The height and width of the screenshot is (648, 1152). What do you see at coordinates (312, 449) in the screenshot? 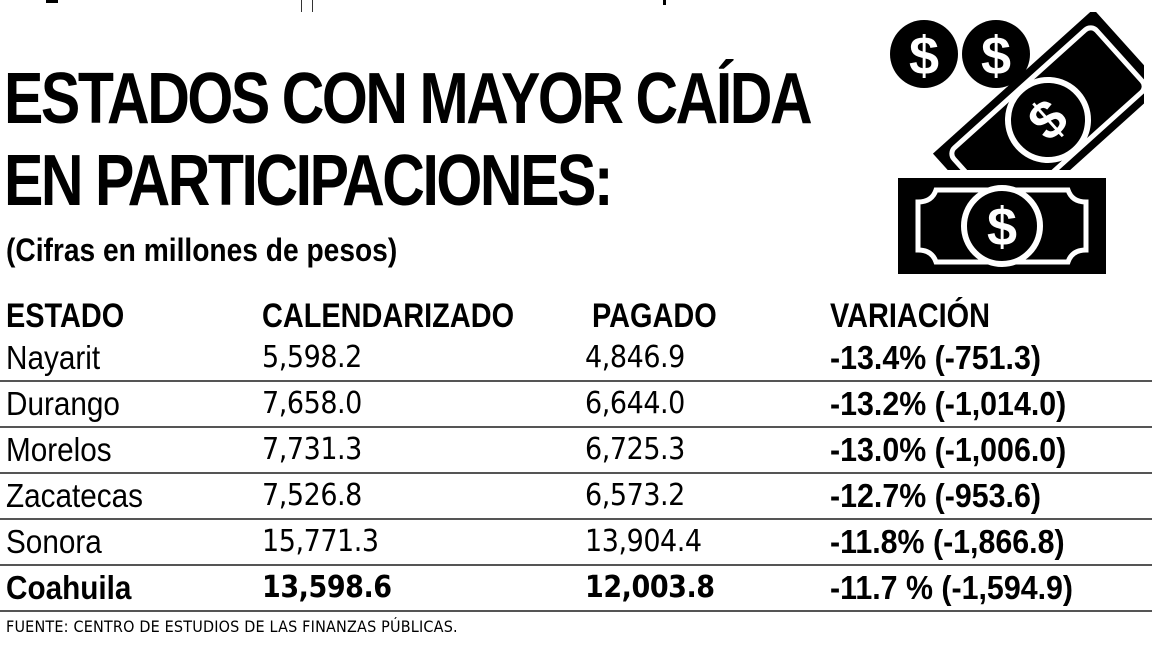
I see `calendarizado-cell: 7,731.3` at bounding box center [312, 449].